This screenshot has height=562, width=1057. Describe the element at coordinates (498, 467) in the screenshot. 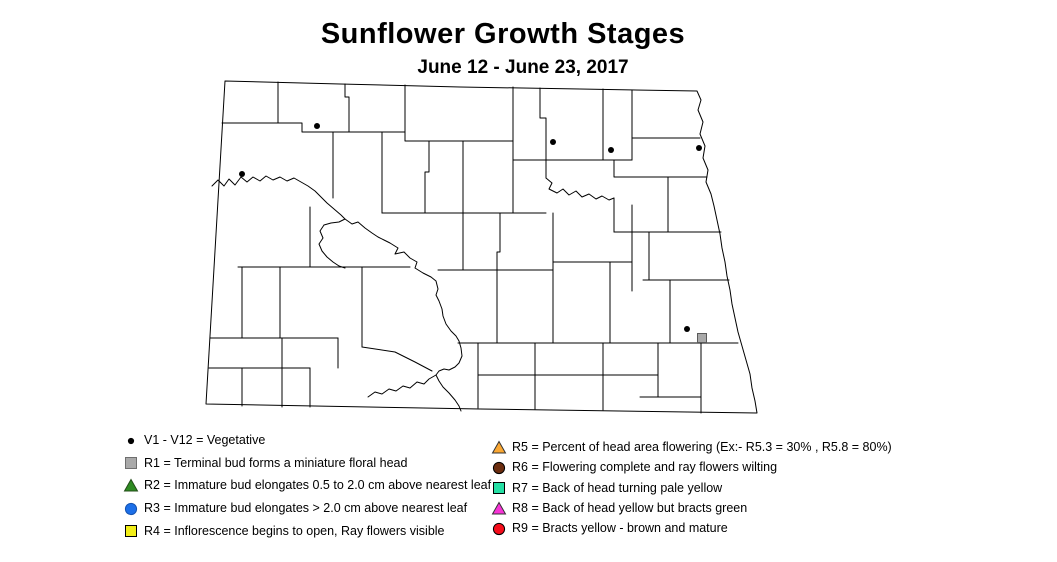

I see `r6-circle-icon` at that location.